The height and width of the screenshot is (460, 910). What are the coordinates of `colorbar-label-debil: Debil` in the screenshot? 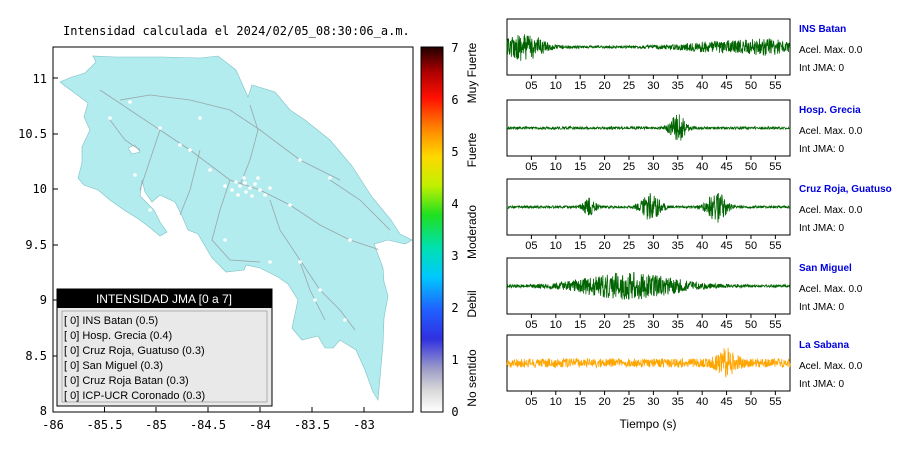 It's located at (472, 303).